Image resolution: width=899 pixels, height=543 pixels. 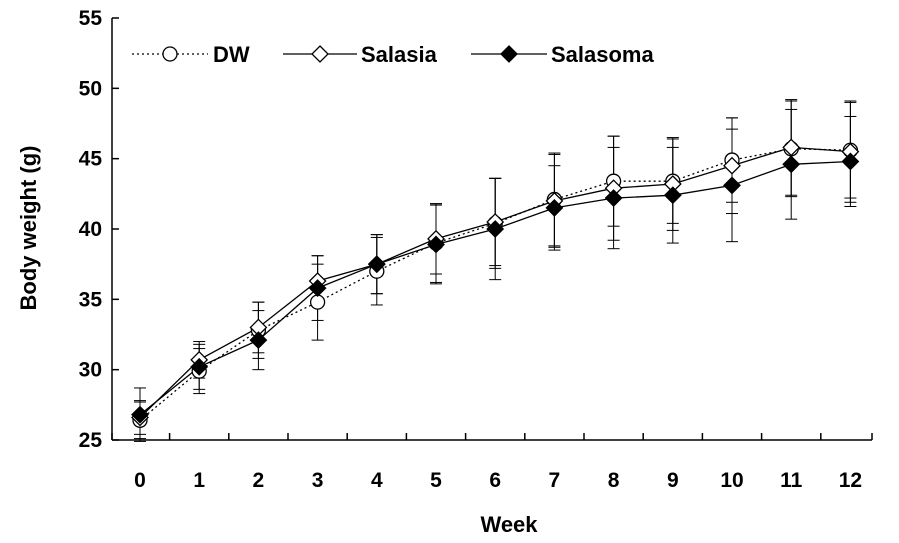 I want to click on x-tick-label: 11, so click(x=791, y=480).